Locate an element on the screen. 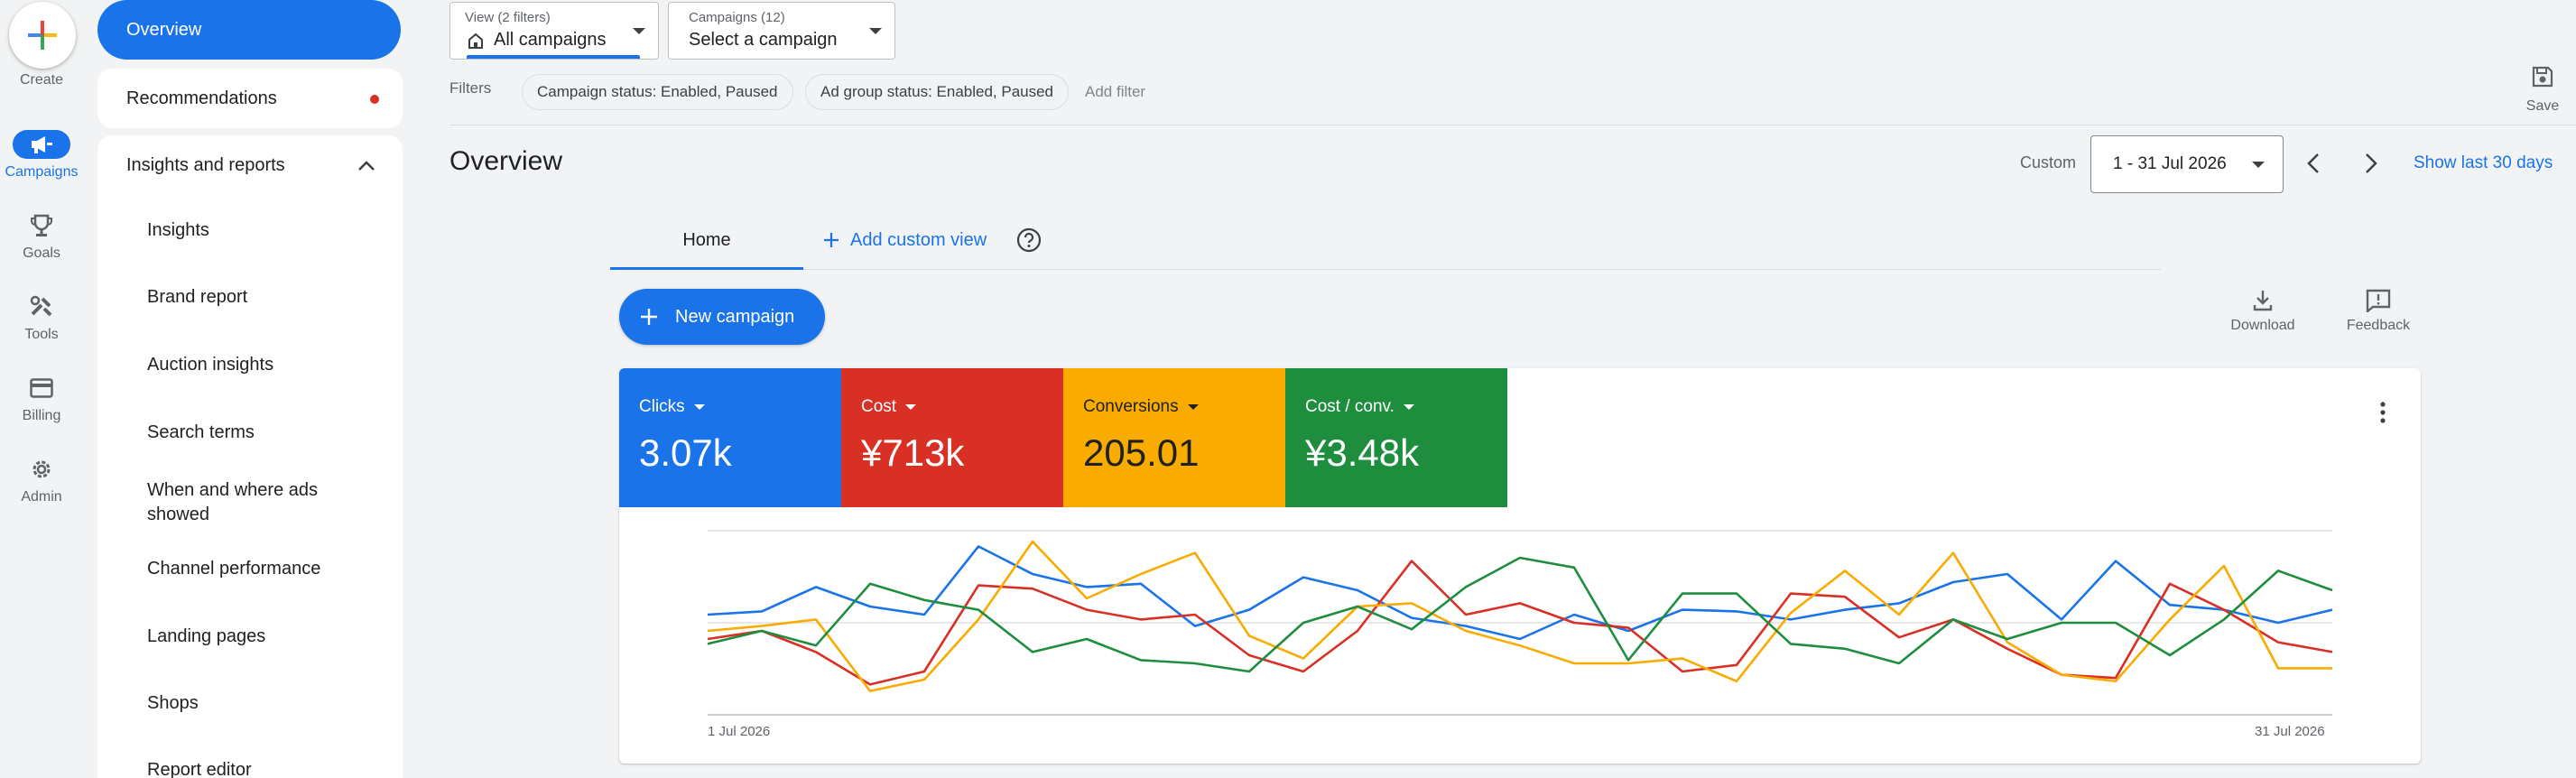 This screenshot has height=778, width=2576. nav-item-label: Recommendations is located at coordinates (201, 98).